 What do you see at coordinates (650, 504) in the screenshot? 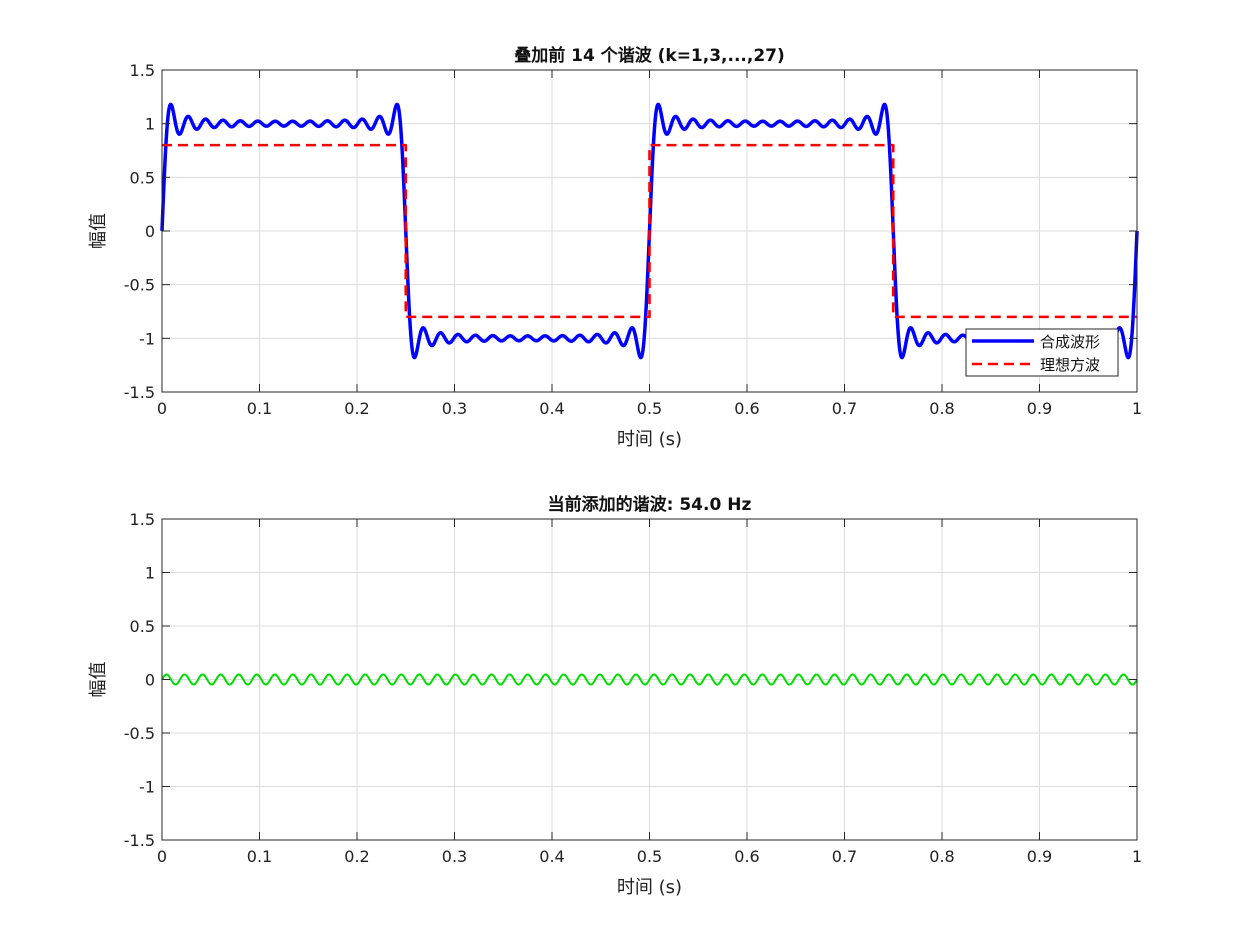
I see `bottom-chart-title: 当前添加的谐波: 54.0 Hz` at bounding box center [650, 504].